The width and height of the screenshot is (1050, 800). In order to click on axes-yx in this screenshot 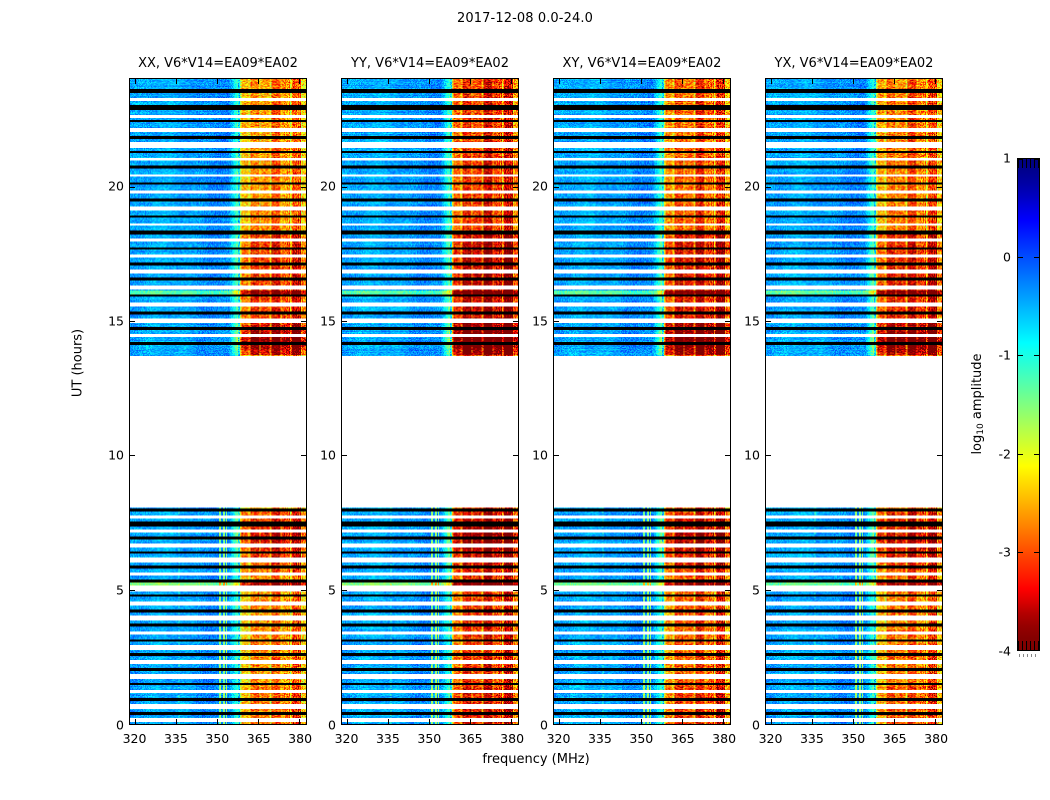, I will do `click(854, 401)`.